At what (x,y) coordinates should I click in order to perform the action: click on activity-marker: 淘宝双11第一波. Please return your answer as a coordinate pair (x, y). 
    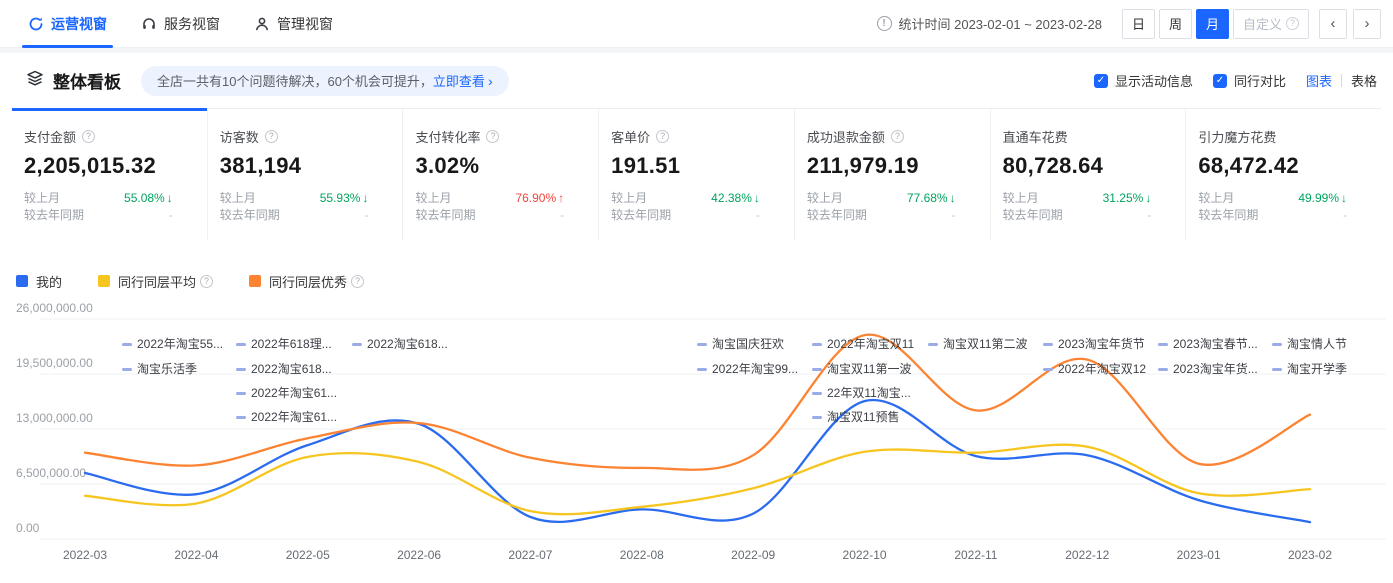
    Looking at the image, I should click on (861, 369).